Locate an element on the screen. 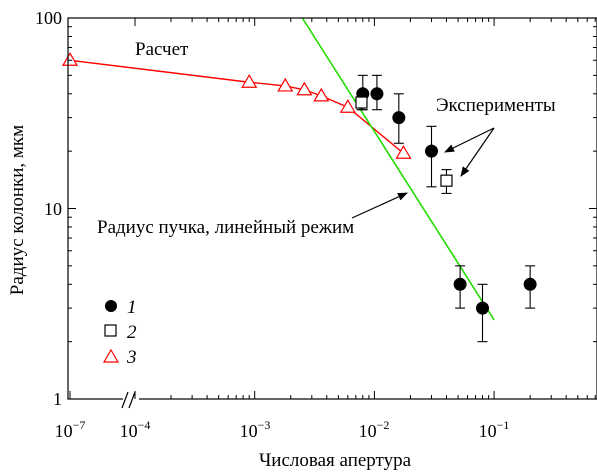 This screenshot has height=472, width=597. x-tick-label: 10⁻⁴ is located at coordinates (135, 429).